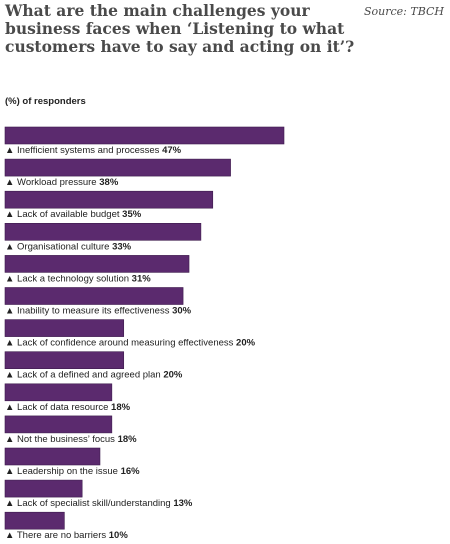 The image size is (450, 544). What do you see at coordinates (72, 471) in the screenshot?
I see `bar-label: ▲ Leadership on the issue 16%` at bounding box center [72, 471].